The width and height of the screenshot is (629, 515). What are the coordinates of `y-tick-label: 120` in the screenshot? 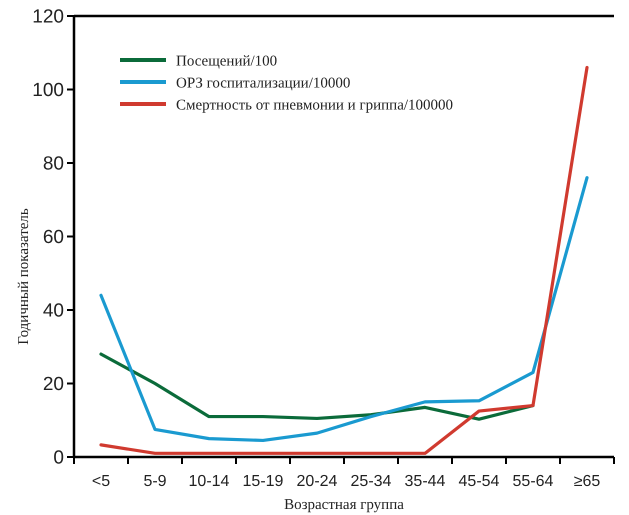 It's located at (48, 17).